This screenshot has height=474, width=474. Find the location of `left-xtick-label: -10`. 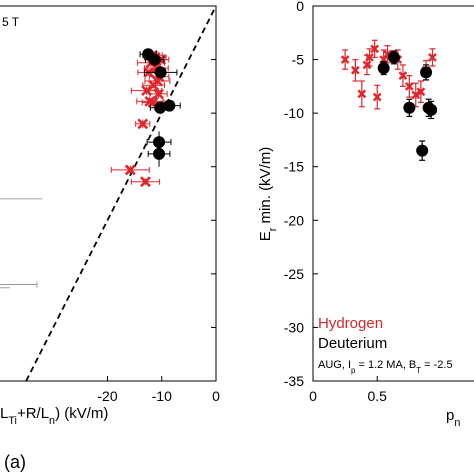

left-xtick-label: -10 is located at coordinates (162, 396).